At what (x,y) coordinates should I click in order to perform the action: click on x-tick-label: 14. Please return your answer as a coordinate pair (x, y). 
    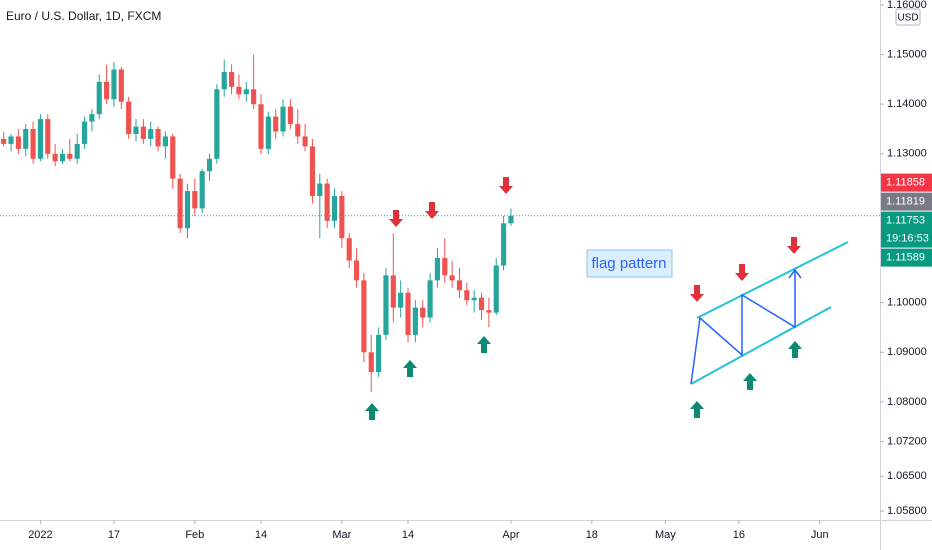
    Looking at the image, I should click on (261, 535).